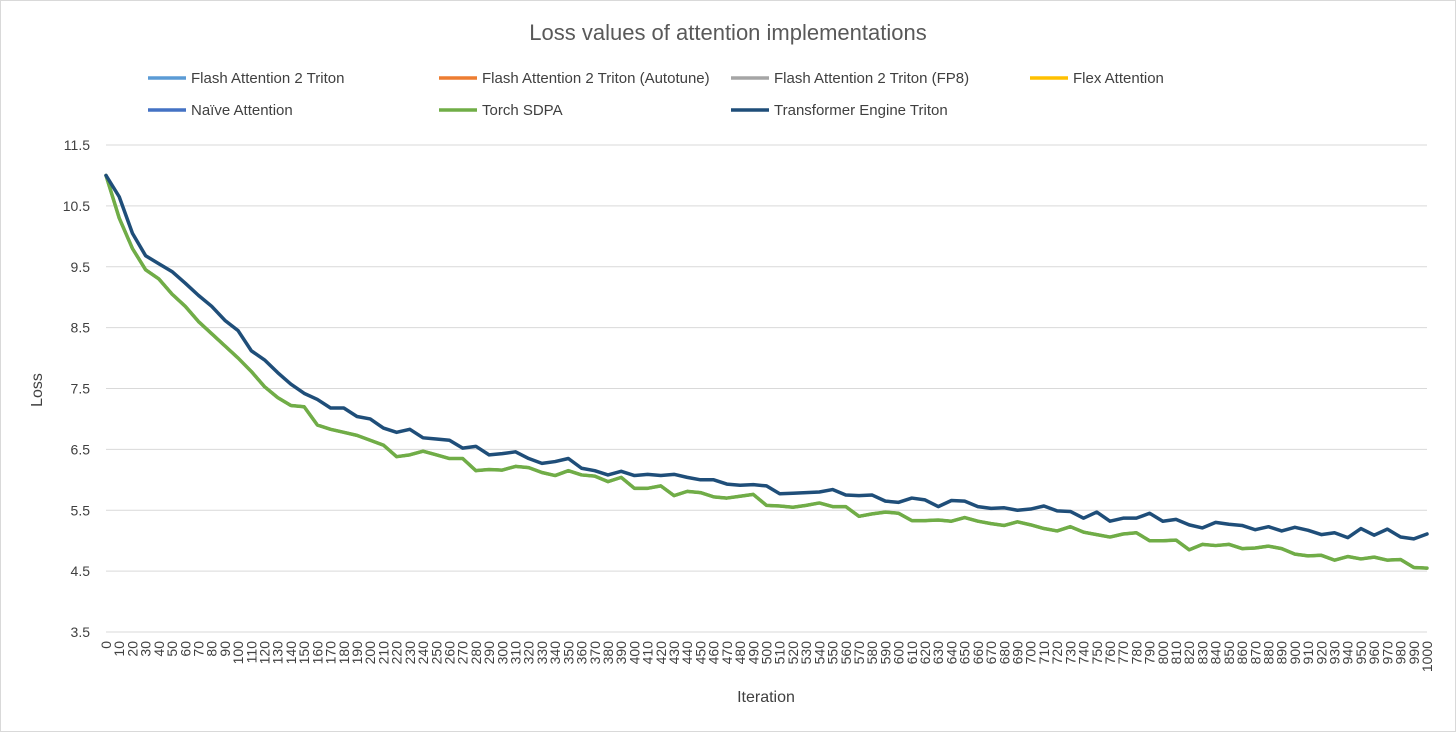  Describe the element at coordinates (410, 653) in the screenshot. I see `x-tick-label: 230` at that location.